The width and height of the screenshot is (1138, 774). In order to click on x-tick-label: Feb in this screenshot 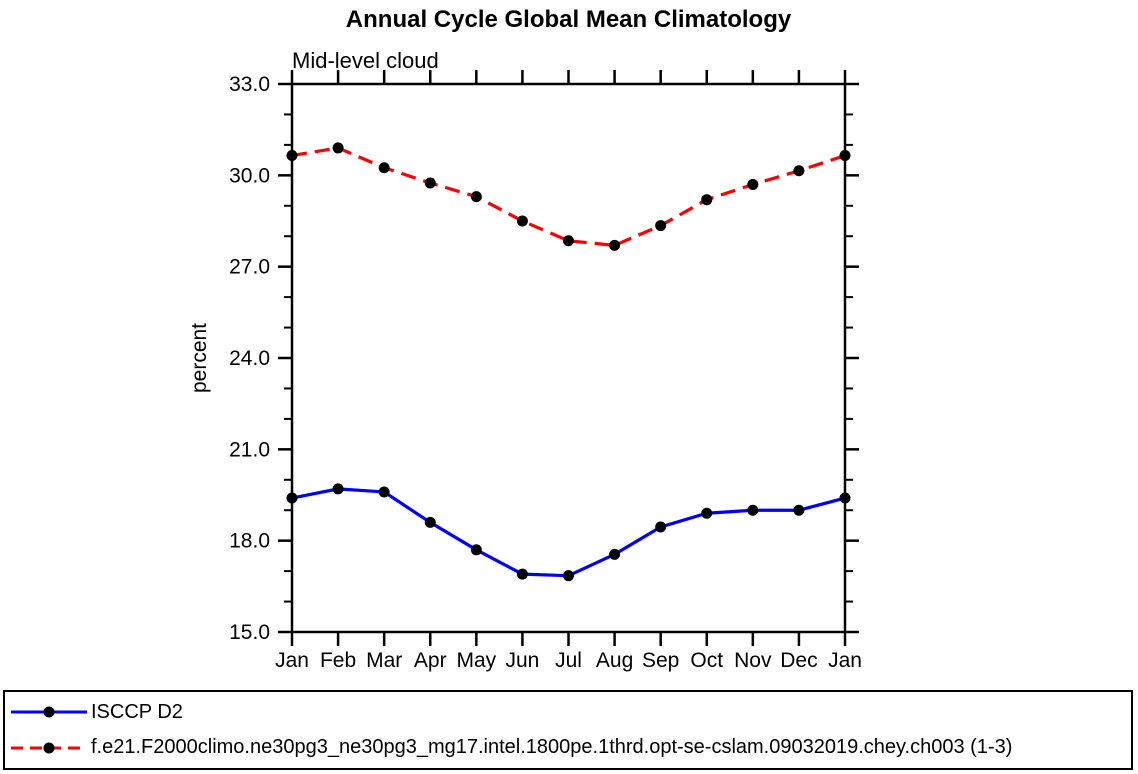, I will do `click(338, 660)`.